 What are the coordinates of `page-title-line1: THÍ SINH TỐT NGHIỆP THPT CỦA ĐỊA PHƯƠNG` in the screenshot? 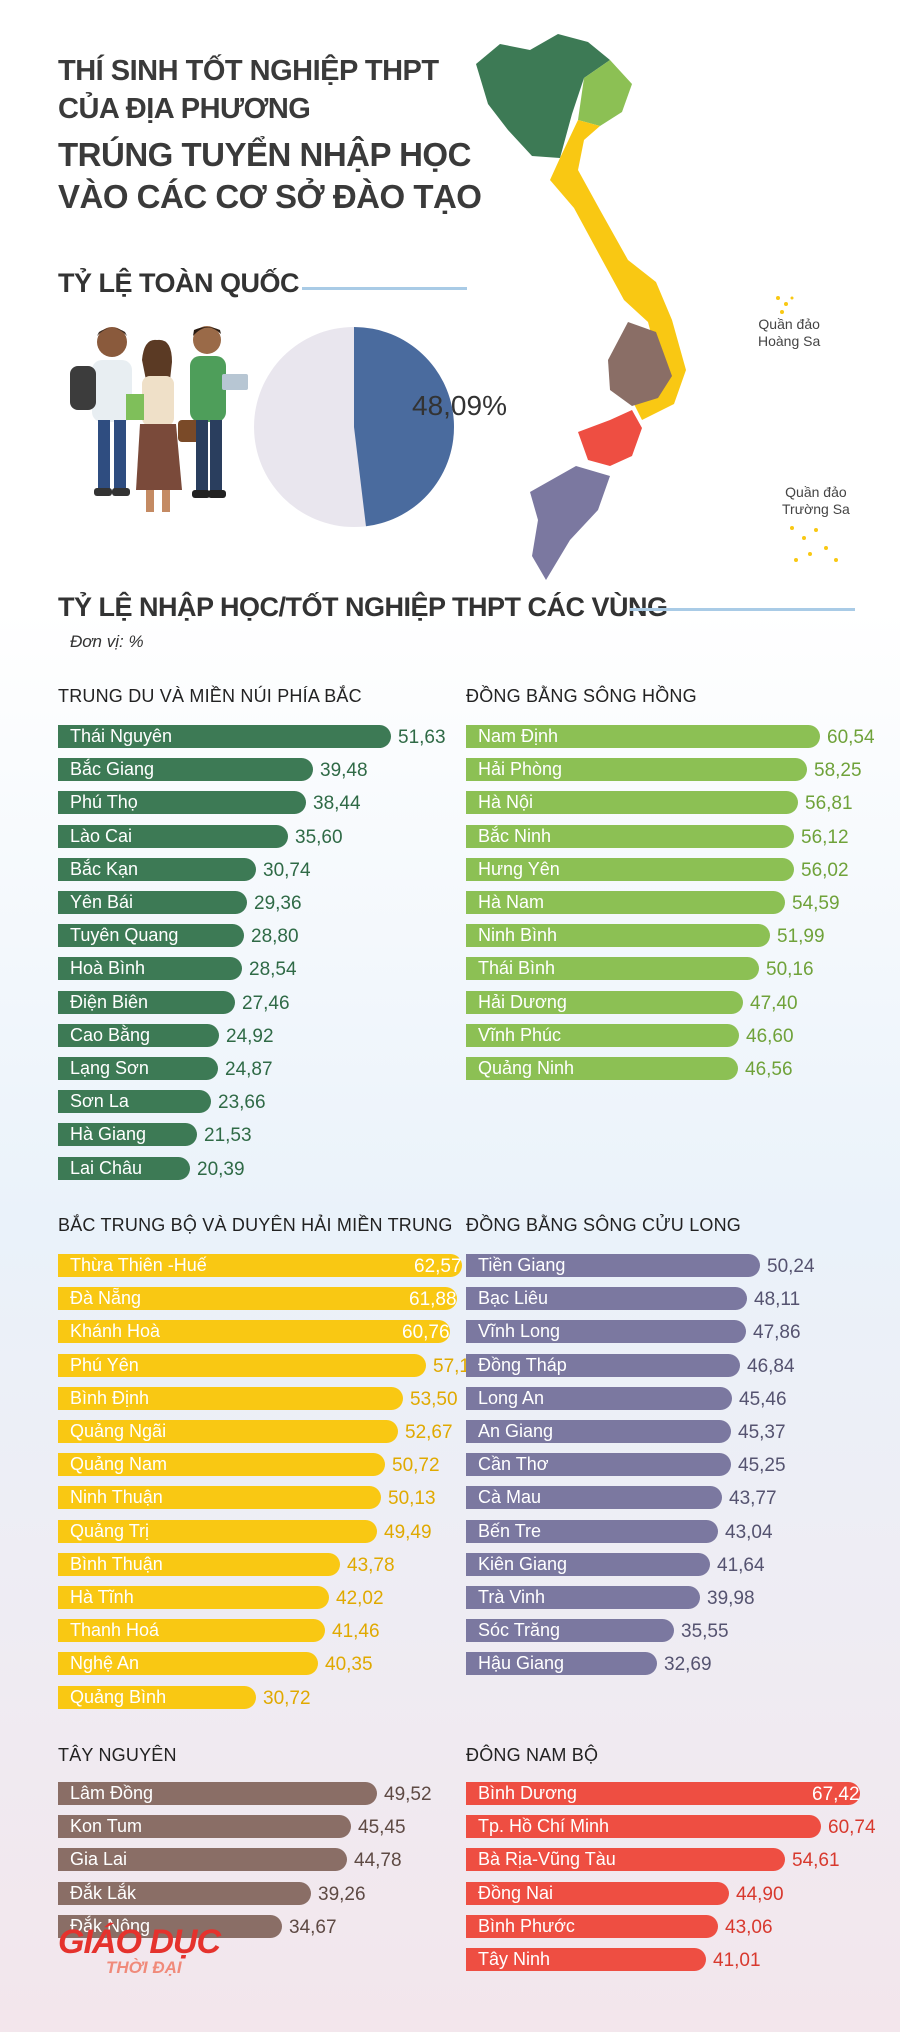 It's located at (248, 90).